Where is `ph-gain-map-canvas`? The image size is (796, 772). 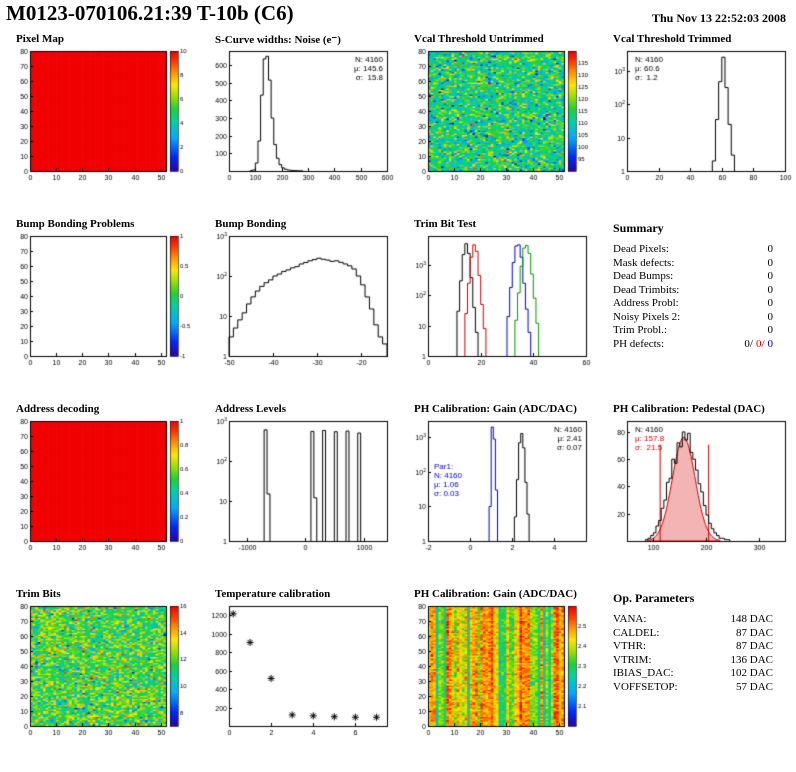 ph-gain-map-canvas is located at coordinates (498, 670).